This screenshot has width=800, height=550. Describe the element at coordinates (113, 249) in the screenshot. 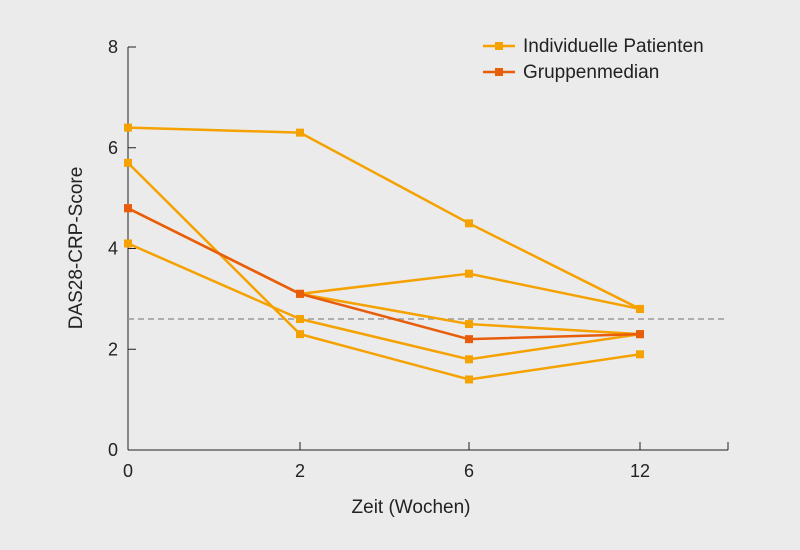

I see `y-tick-label: 4` at that location.